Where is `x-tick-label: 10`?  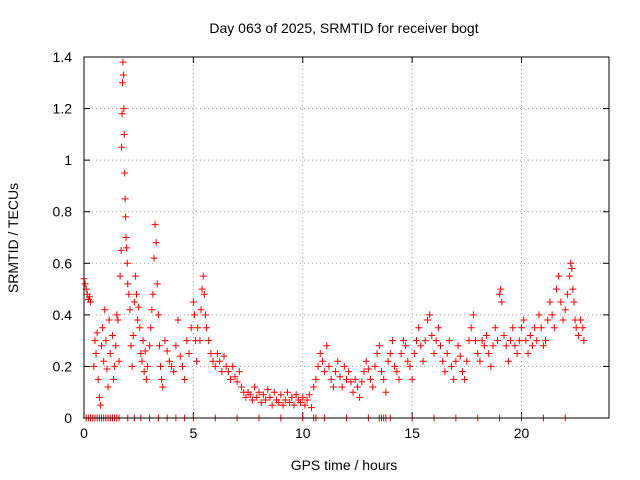
x-tick-label: 10 is located at coordinates (303, 433).